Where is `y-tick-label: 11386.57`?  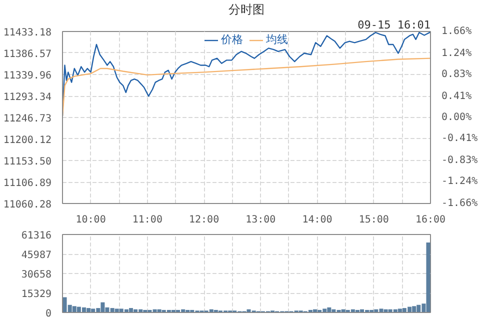
y-tick-label: 11386.57 is located at coordinates (27, 54).